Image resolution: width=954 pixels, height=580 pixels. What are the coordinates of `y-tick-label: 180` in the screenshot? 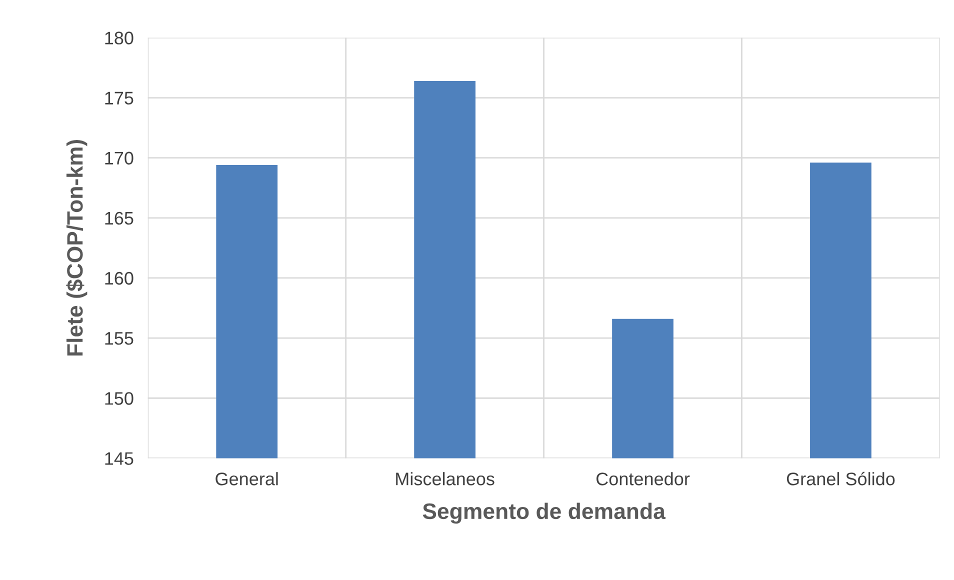 It's located at (119, 38).